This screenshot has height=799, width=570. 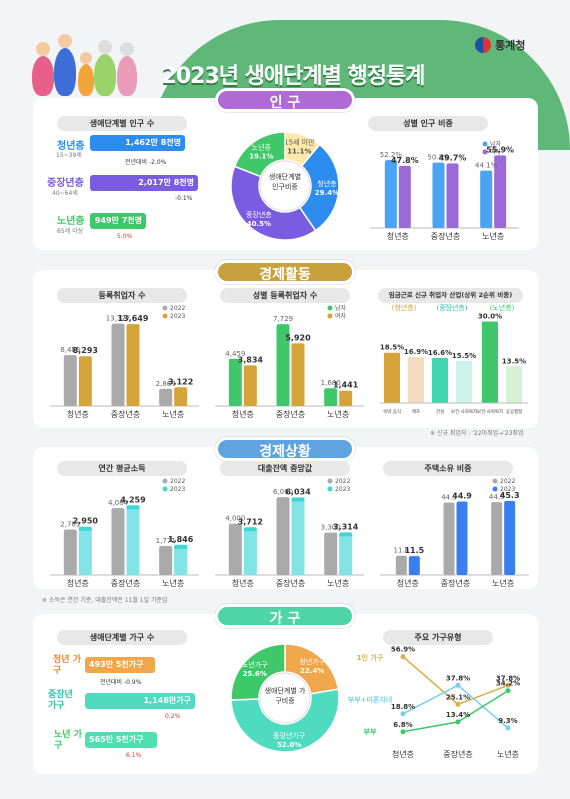 I want to click on bar-series2-value: 49.7%, so click(x=453, y=157).